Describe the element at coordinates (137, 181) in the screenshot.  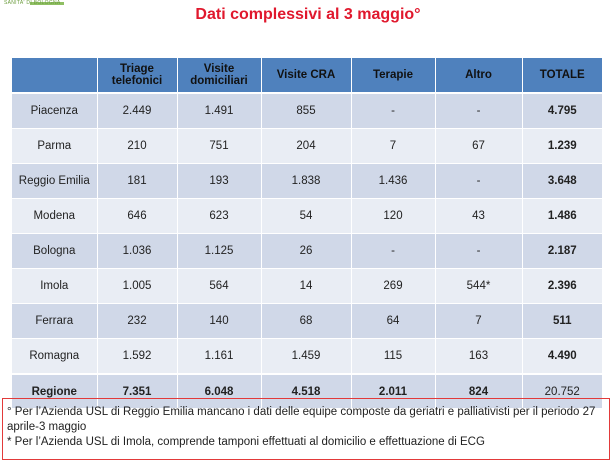
I see `table-cell: 181` at that location.